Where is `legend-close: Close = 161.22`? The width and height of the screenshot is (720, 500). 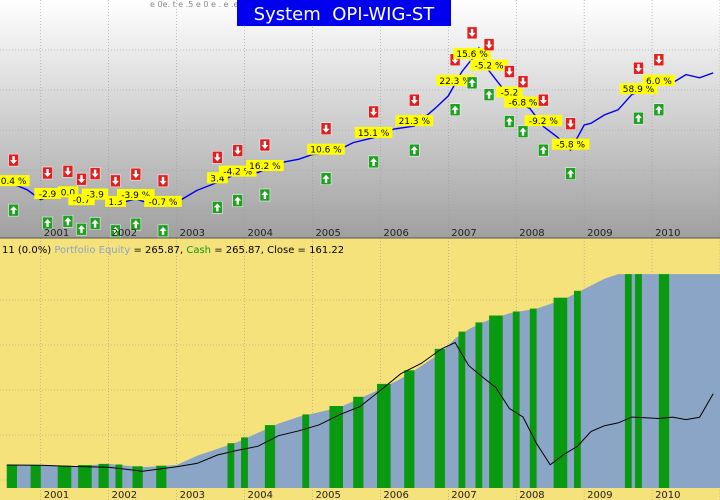 legend-close: Close = 161.22 is located at coordinates (305, 250).